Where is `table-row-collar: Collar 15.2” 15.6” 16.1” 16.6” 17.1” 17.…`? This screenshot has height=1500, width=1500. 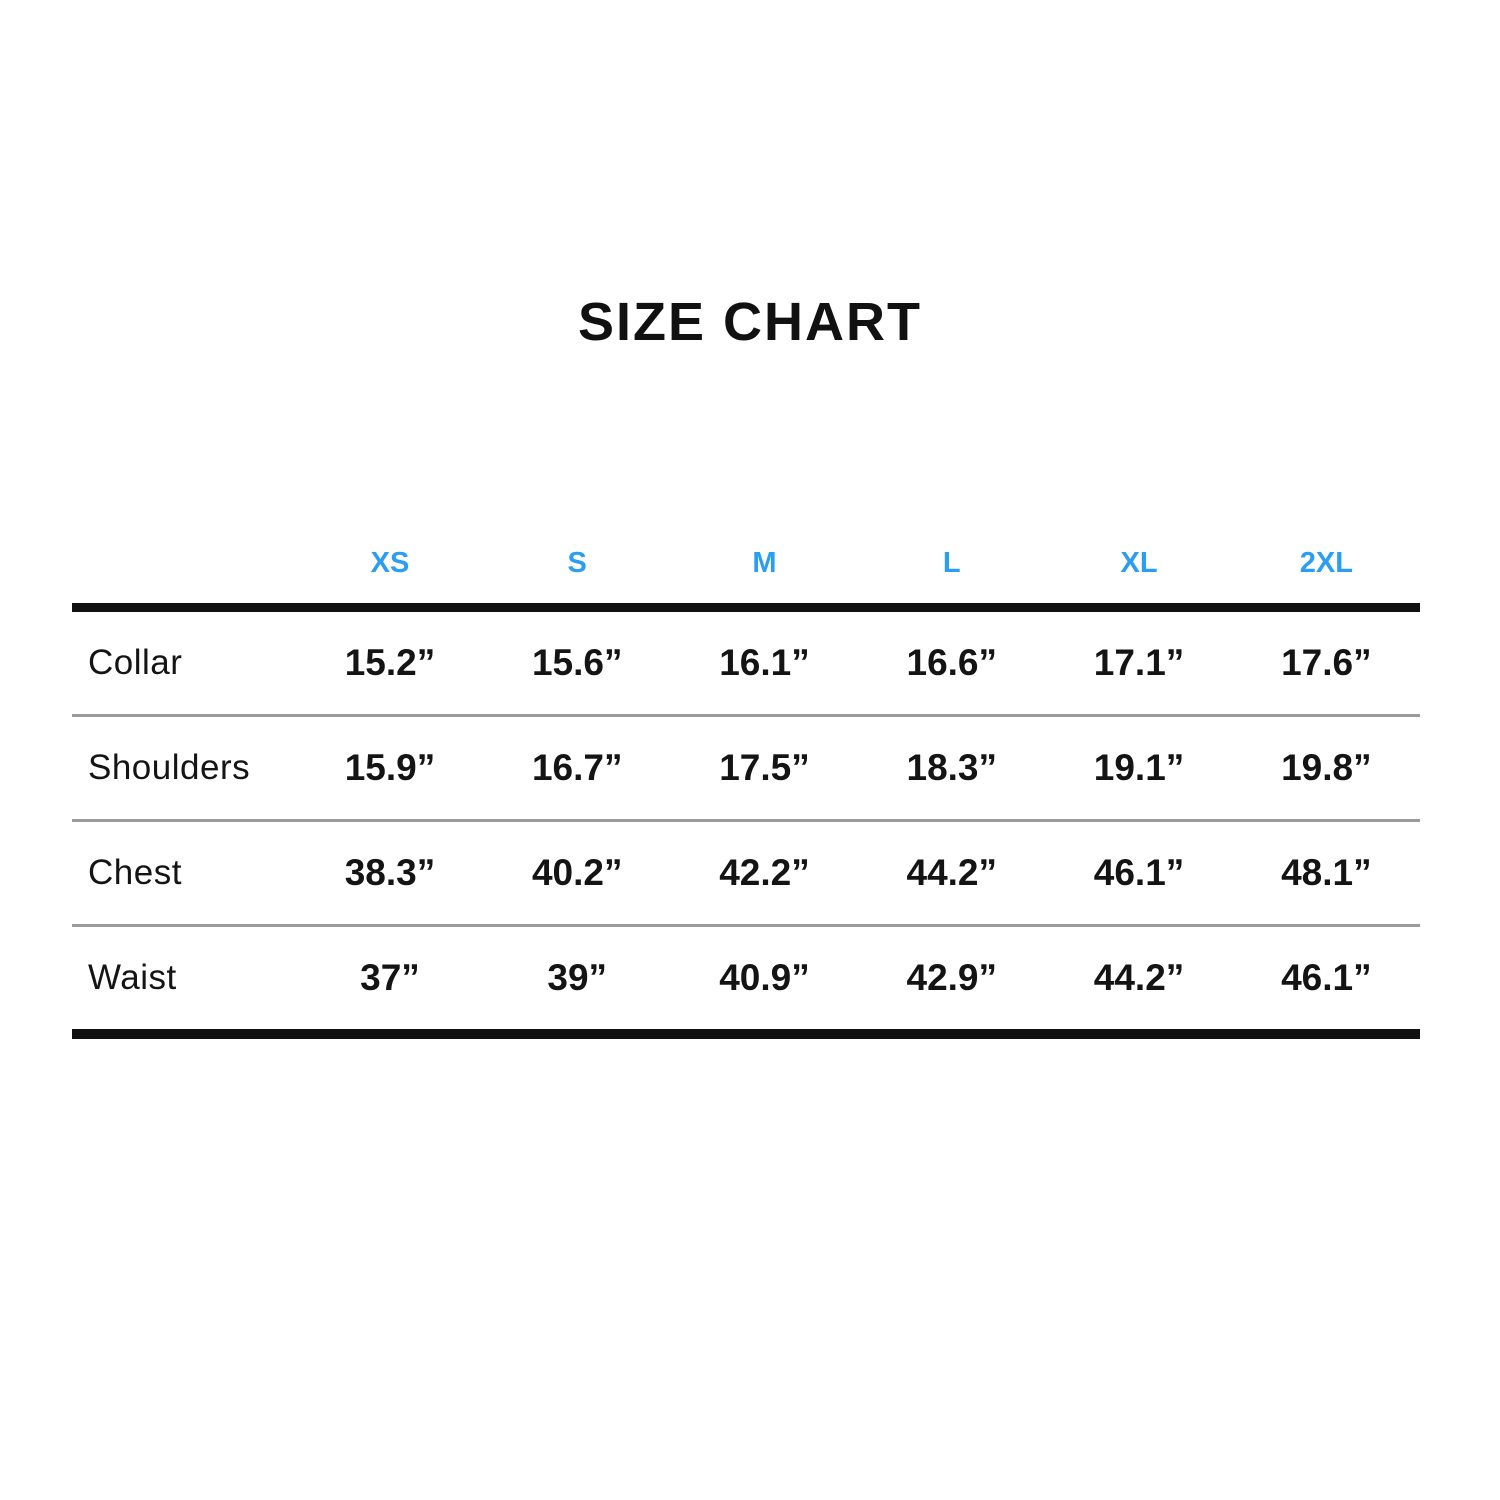
table-row-collar: Collar 15.2” 15.6” 16.1” 16.6” 17.1” 17.… is located at coordinates (746, 662).